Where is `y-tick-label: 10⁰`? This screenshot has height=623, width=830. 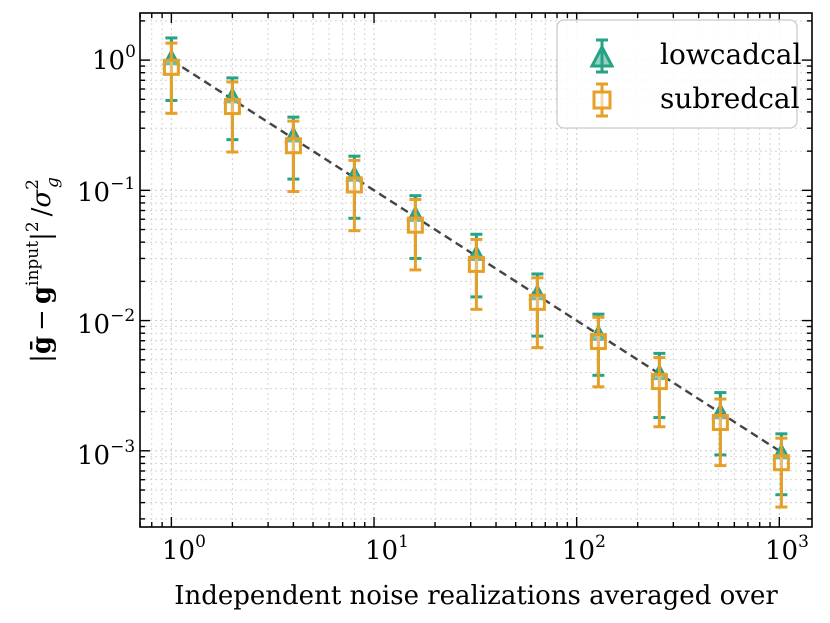
y-tick-label: 10⁰ is located at coordinates (114, 59).